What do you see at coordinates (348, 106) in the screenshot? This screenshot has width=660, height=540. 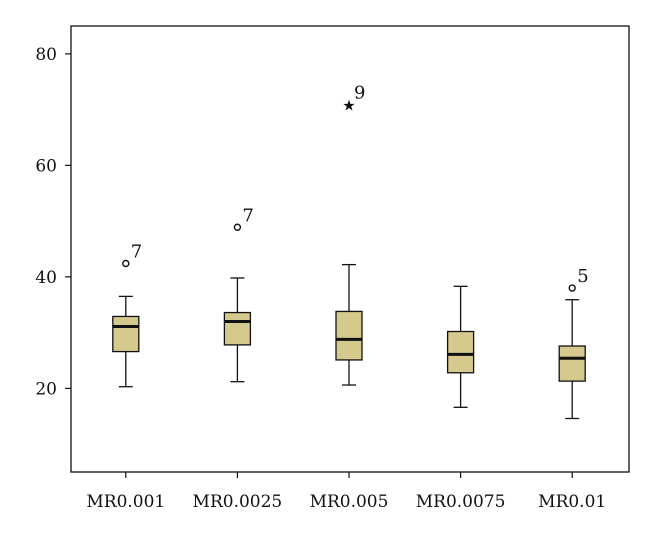 I see `outlier-star-marker: ★` at bounding box center [348, 106].